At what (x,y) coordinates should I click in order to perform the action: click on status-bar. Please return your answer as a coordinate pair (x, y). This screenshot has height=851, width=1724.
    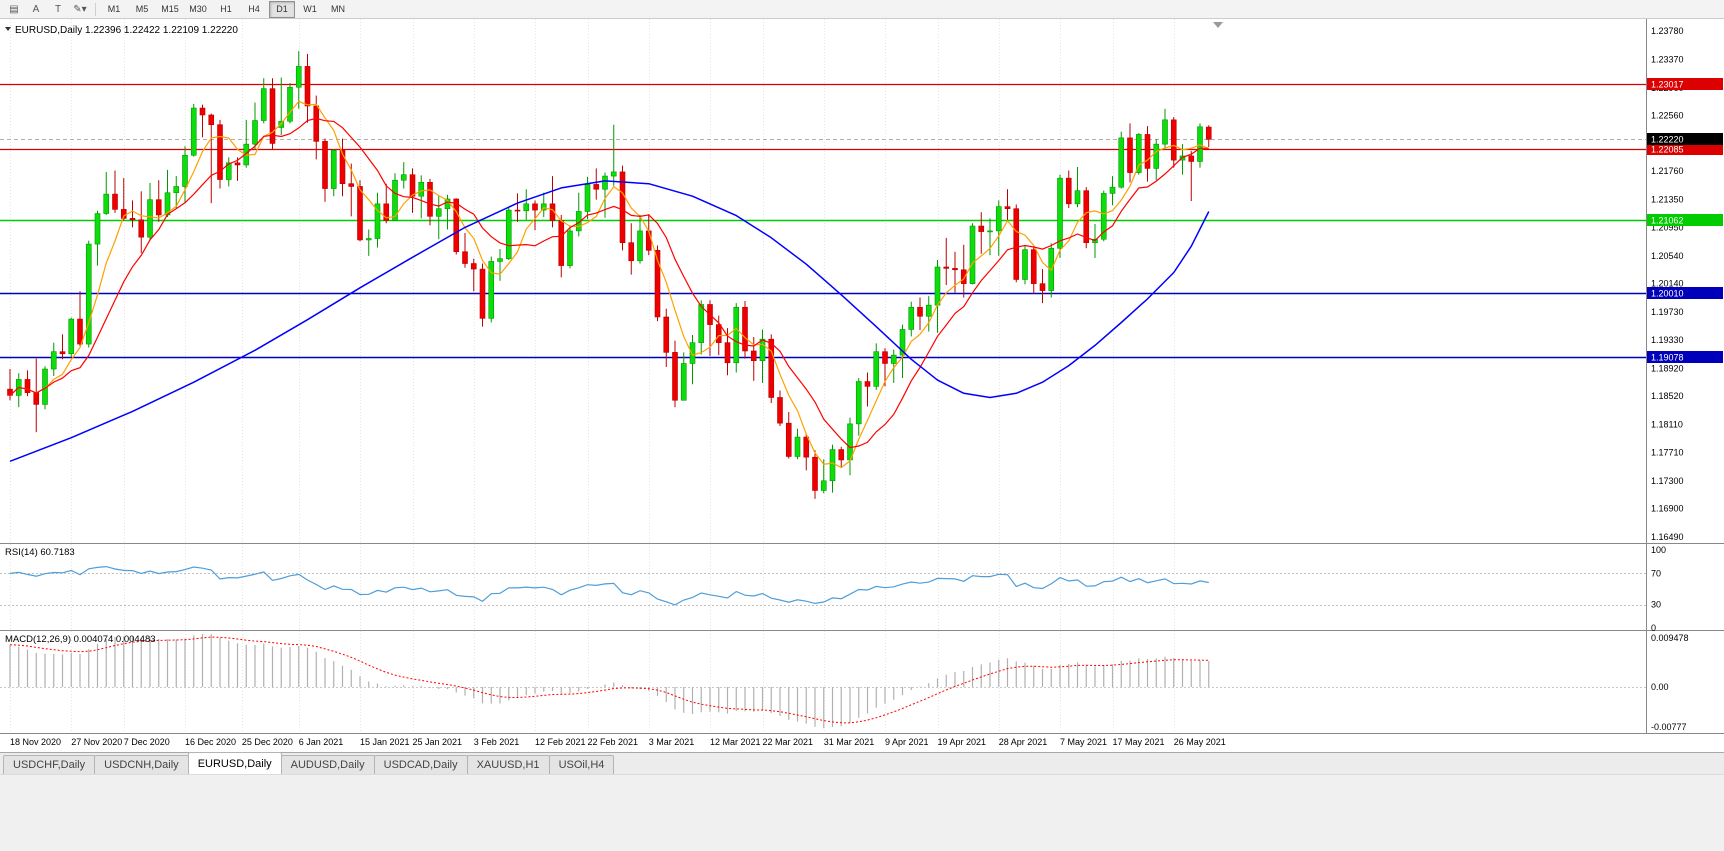
    Looking at the image, I should click on (862, 812).